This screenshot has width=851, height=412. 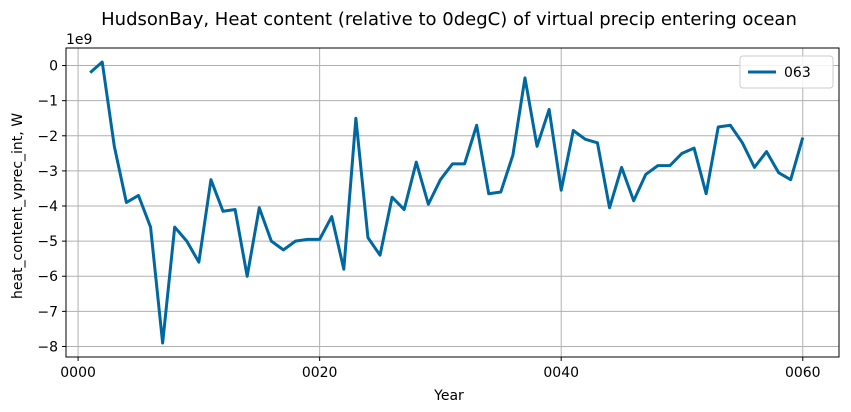 What do you see at coordinates (47, 312) in the screenshot?
I see `y-tick-label: −7` at bounding box center [47, 312].